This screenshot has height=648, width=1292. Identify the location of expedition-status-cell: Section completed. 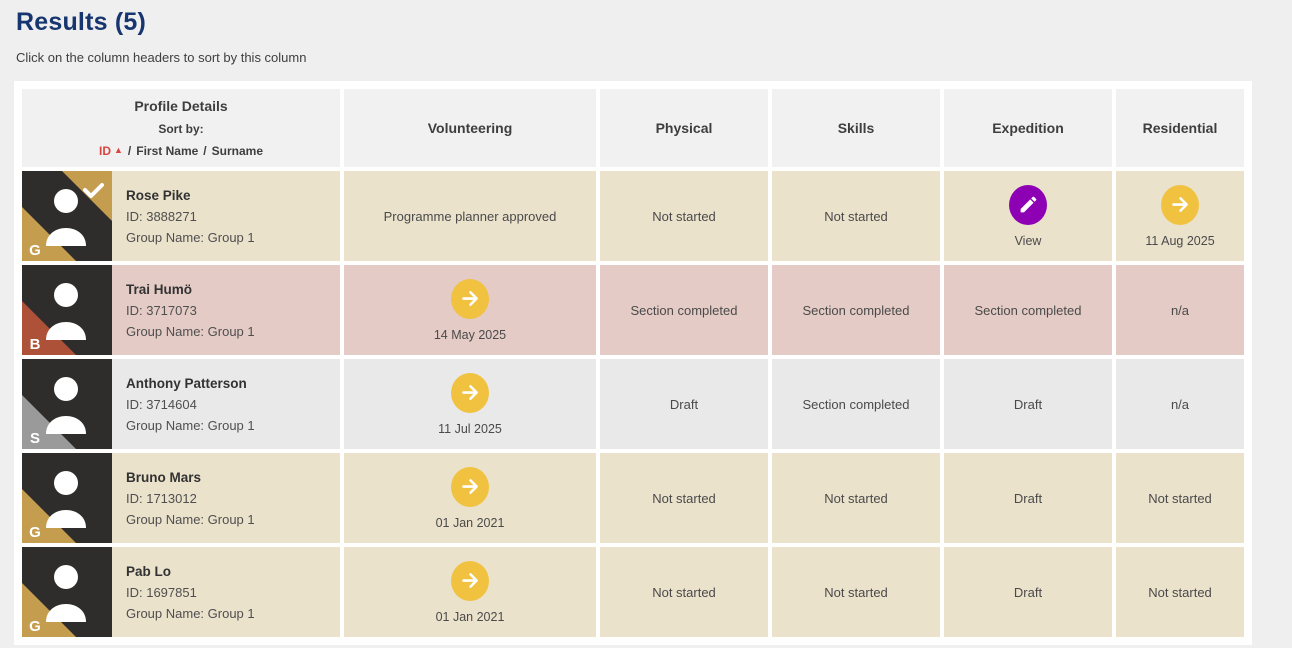
(1028, 310).